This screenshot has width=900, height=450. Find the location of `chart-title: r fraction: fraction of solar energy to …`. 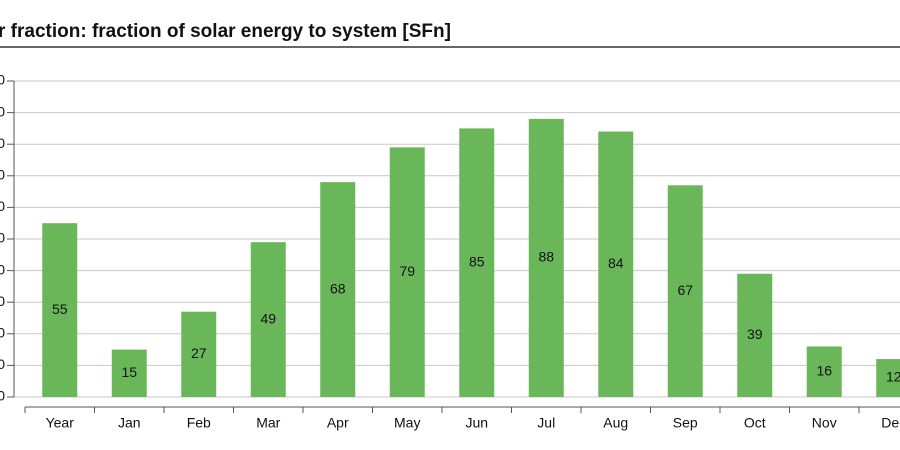

chart-title: r fraction: fraction of solar energy to … is located at coordinates (225, 31).